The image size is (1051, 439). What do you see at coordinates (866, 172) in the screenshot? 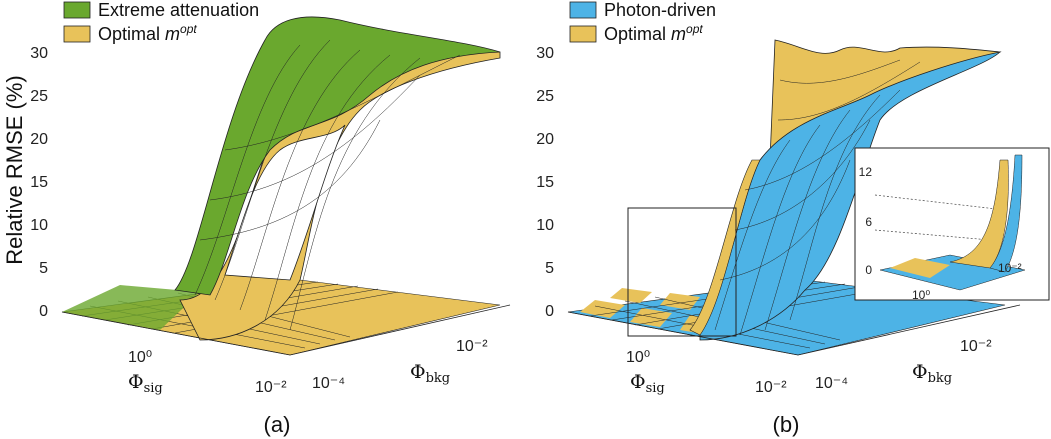
I see `inset-z-tick-12: 12` at bounding box center [866, 172].